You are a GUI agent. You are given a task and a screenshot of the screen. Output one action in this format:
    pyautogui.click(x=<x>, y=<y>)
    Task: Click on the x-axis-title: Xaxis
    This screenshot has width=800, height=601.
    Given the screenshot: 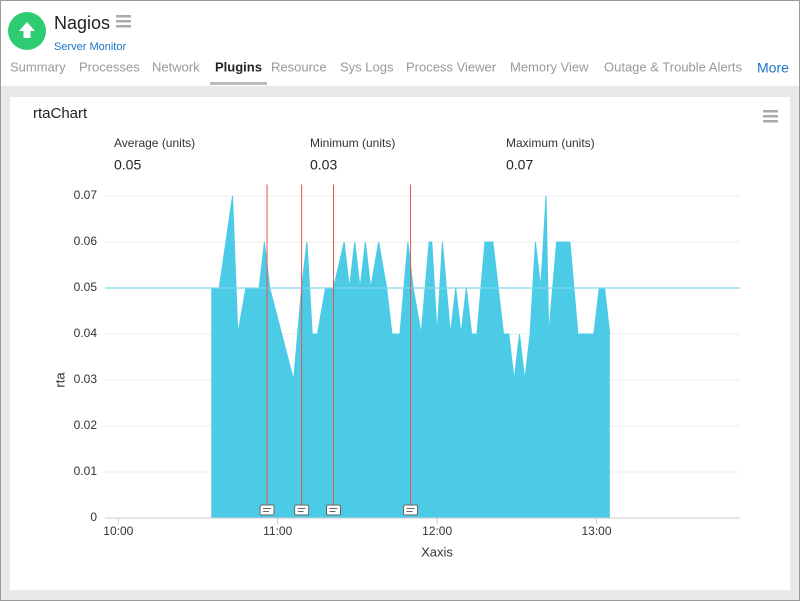 What is the action you would take?
    pyautogui.click(x=437, y=551)
    